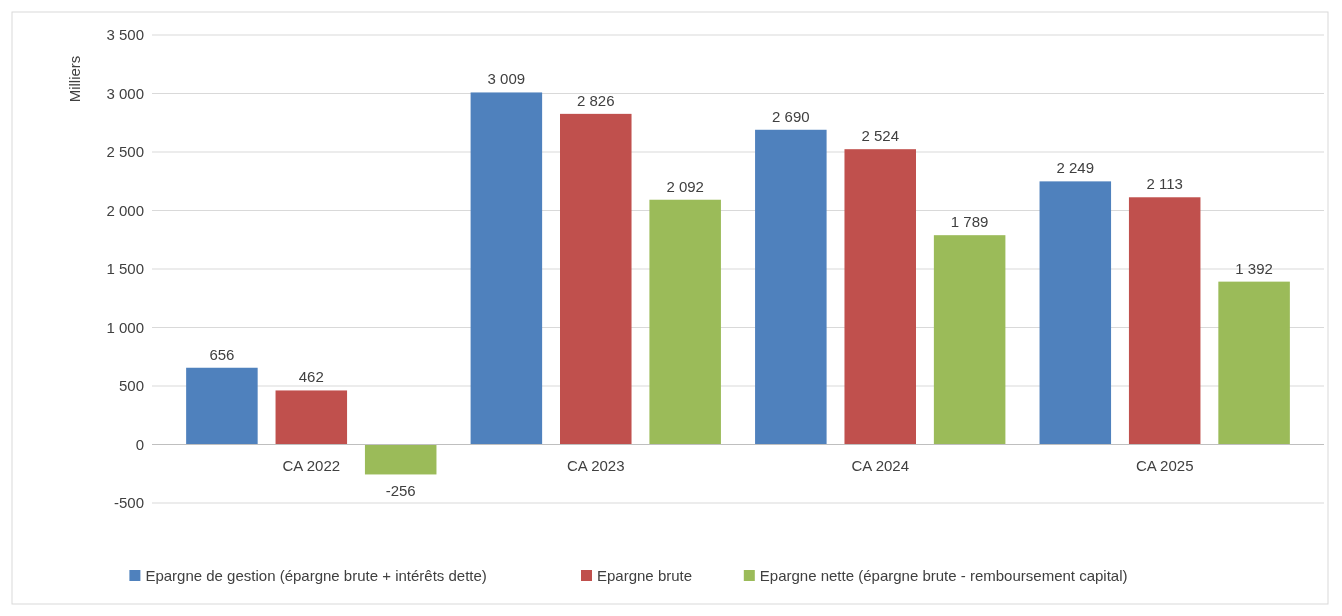 This screenshot has width=1342, height=616. I want to click on x-tick-label: CA 2022, so click(311, 465).